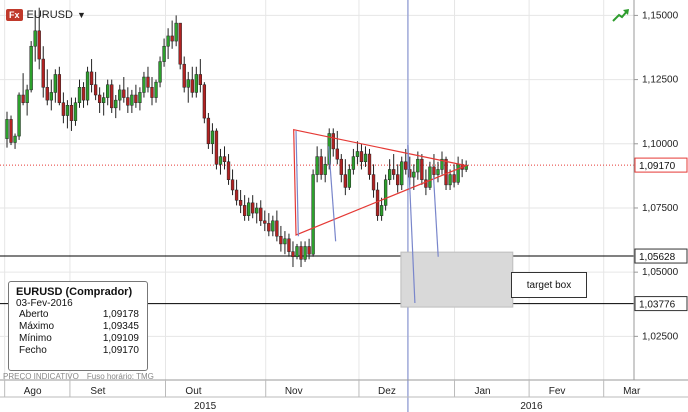 The height and width of the screenshot is (412, 688). Describe the element at coordinates (33, 391) in the screenshot. I see `month-label-0: Ago` at that location.